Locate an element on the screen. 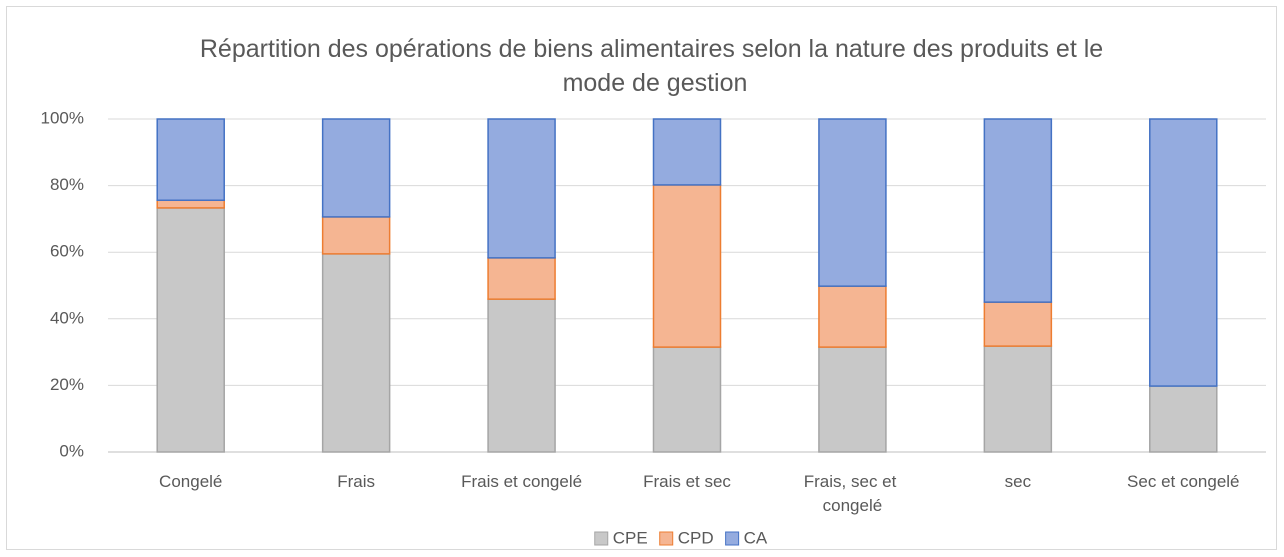 Image resolution: width=1284 pixels, height=557 pixels. x-tick-label: Frais, sec et congelé is located at coordinates (852, 493).